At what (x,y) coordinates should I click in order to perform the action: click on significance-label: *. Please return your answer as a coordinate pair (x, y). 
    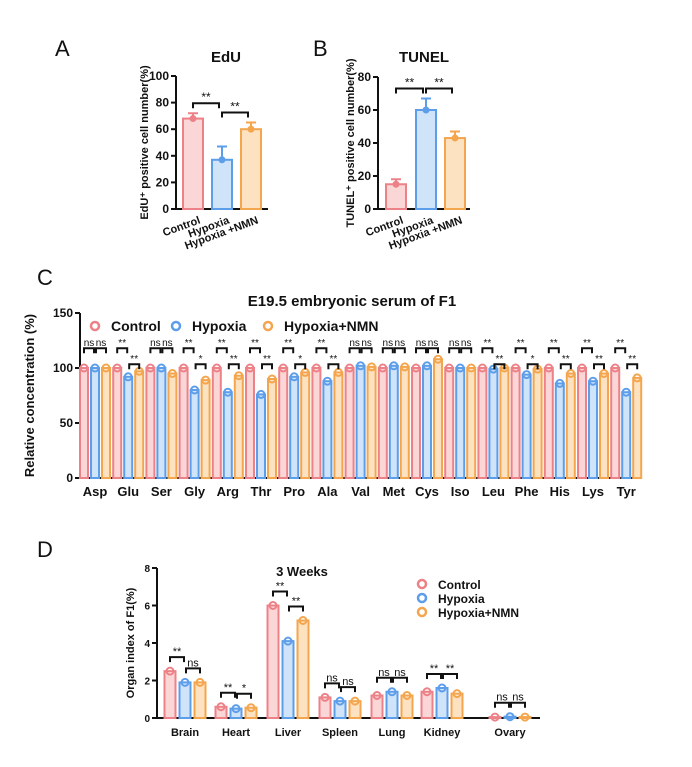
    Looking at the image, I should click on (244, 689).